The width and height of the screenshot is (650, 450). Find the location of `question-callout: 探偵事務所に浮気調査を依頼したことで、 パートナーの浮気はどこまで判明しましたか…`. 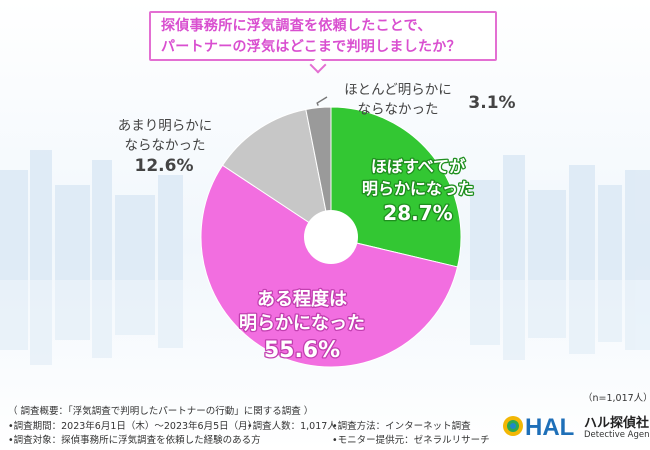

question-callout: 探偵事務所に浮気調査を依頼したことで、 パートナーの浮気はどこまで判明しましたか… is located at coordinates (323, 36).